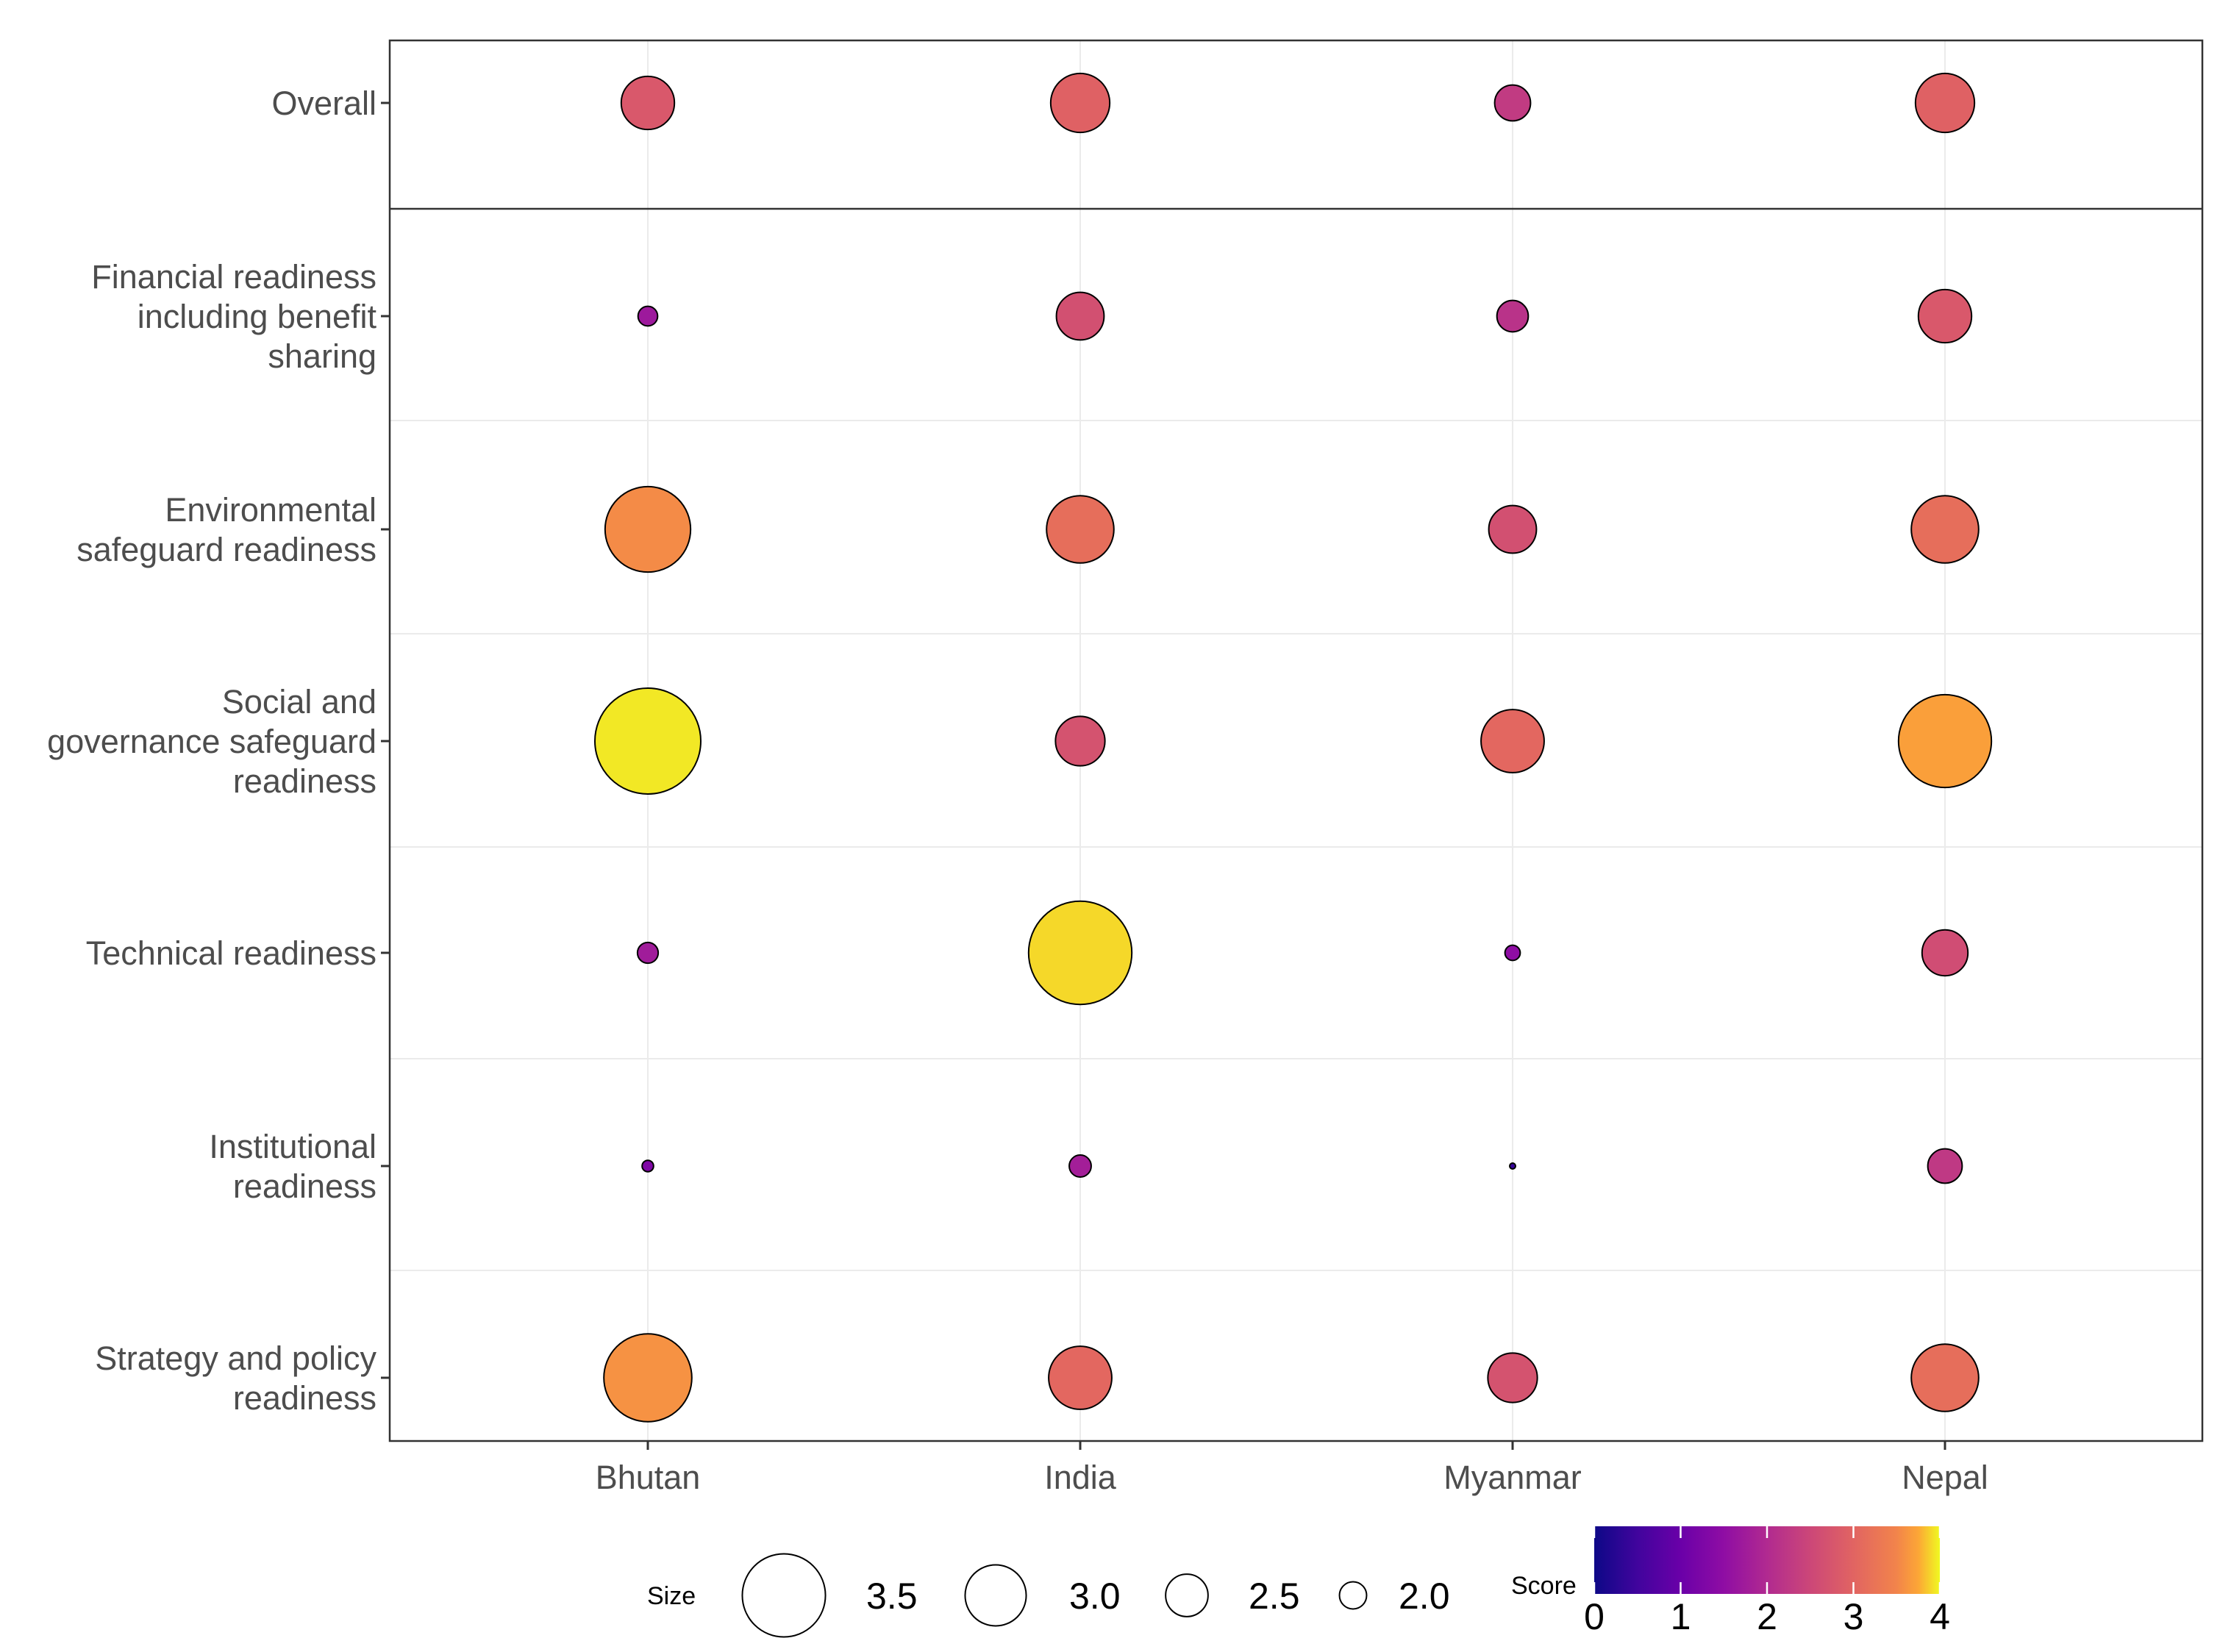 Image resolution: width=2220 pixels, height=1652 pixels. Describe the element at coordinates (211, 741) in the screenshot. I see `y-tick-label: governance safeguard` at that location.